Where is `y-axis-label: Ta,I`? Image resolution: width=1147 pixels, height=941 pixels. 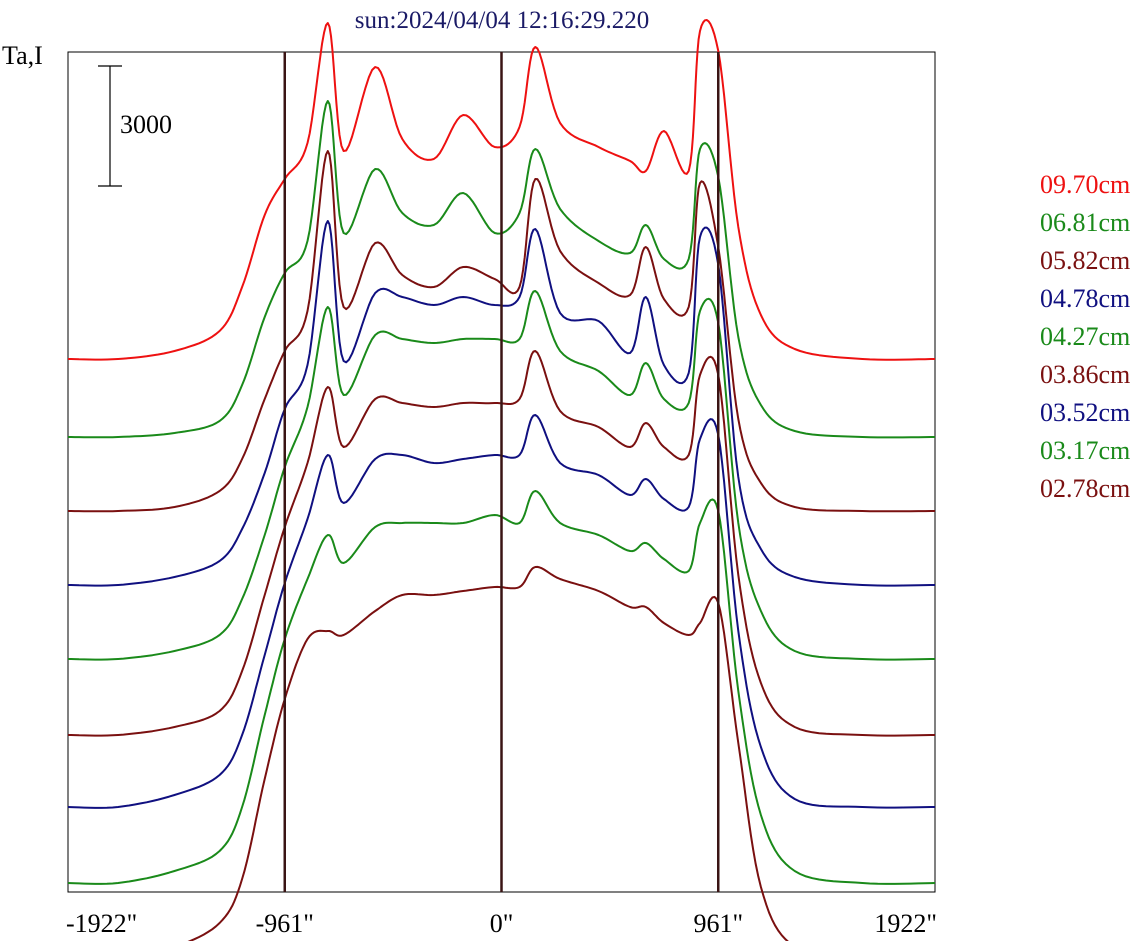 y-axis-label: Ta,I is located at coordinates (22, 55).